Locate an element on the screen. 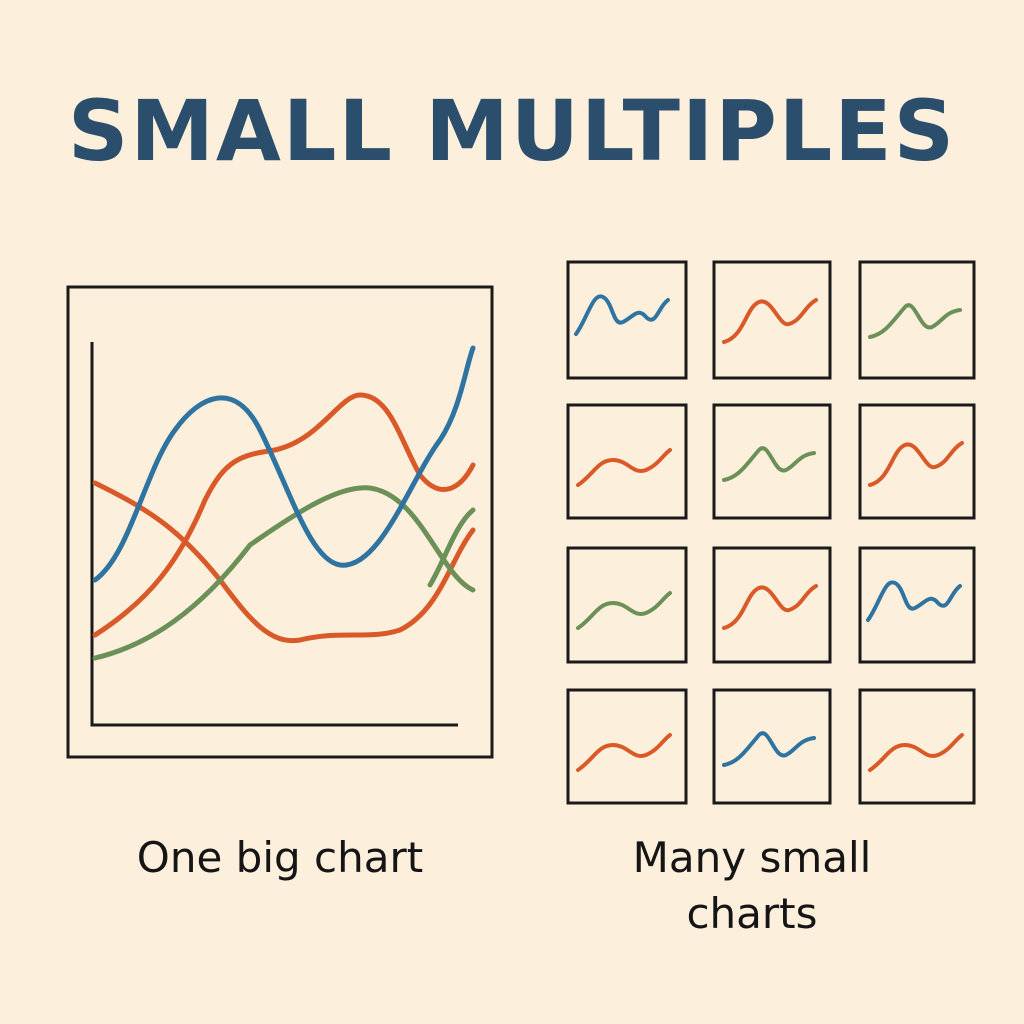 The image size is (1024, 1024). caption: One big chart is located at coordinates (280, 857).